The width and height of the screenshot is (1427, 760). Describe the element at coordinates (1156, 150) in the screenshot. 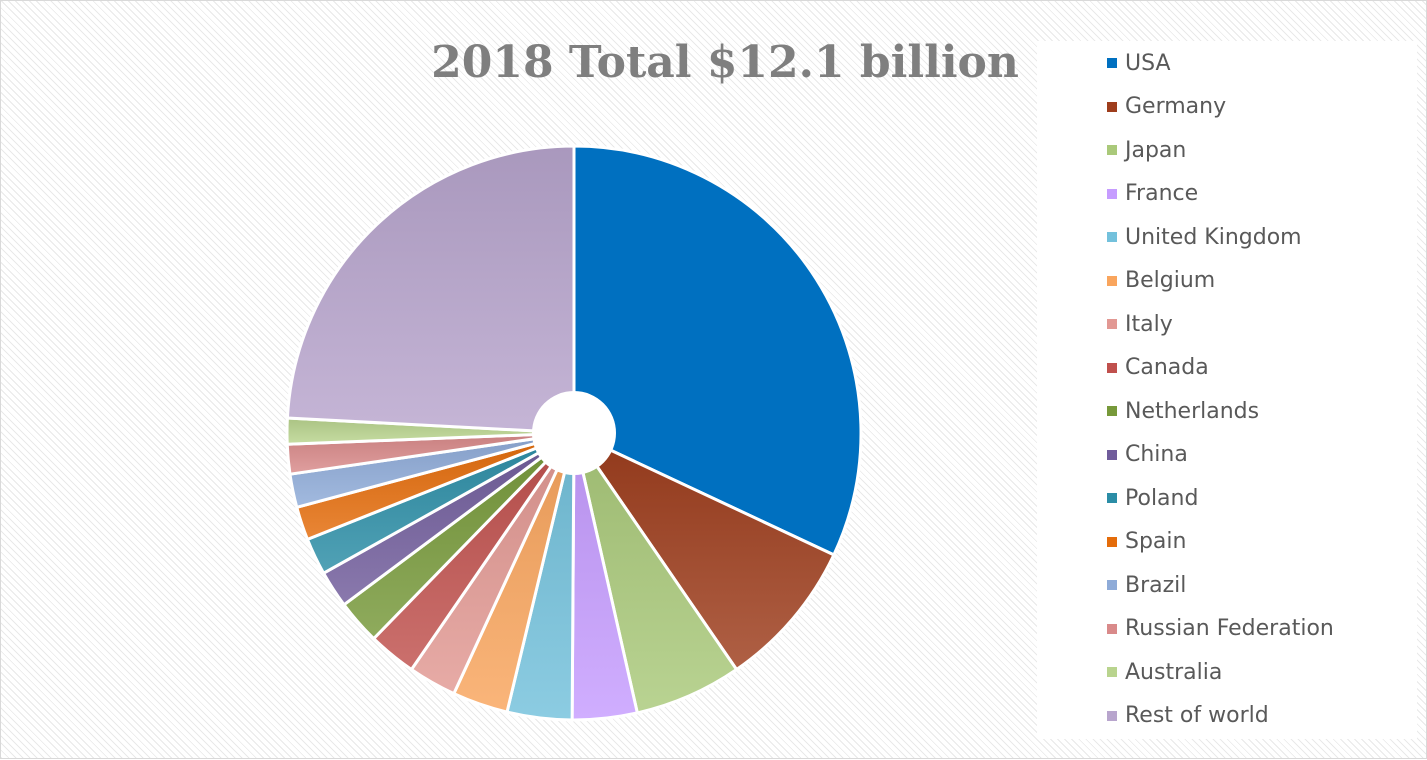

I see `legend-label: Japan` at that location.